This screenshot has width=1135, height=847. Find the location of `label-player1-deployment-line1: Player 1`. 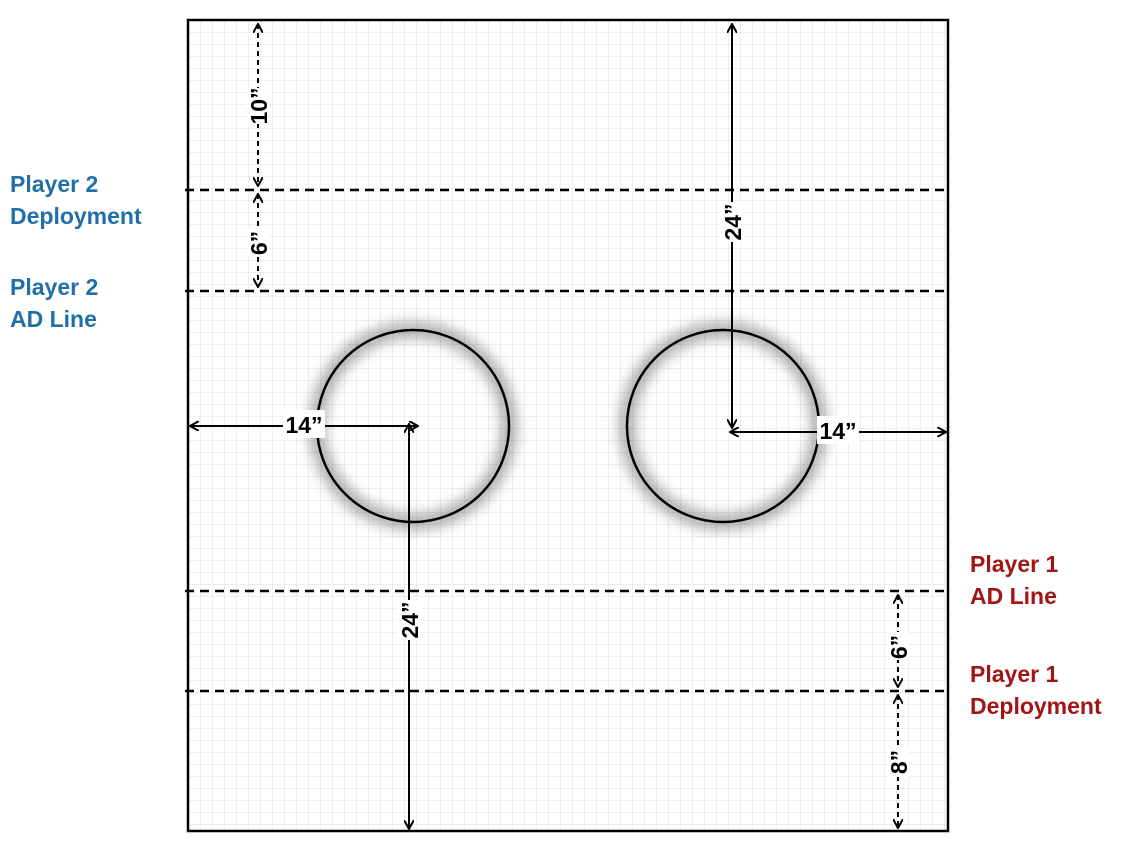

label-player1-deployment-line1: Player 1 is located at coordinates (1014, 674).